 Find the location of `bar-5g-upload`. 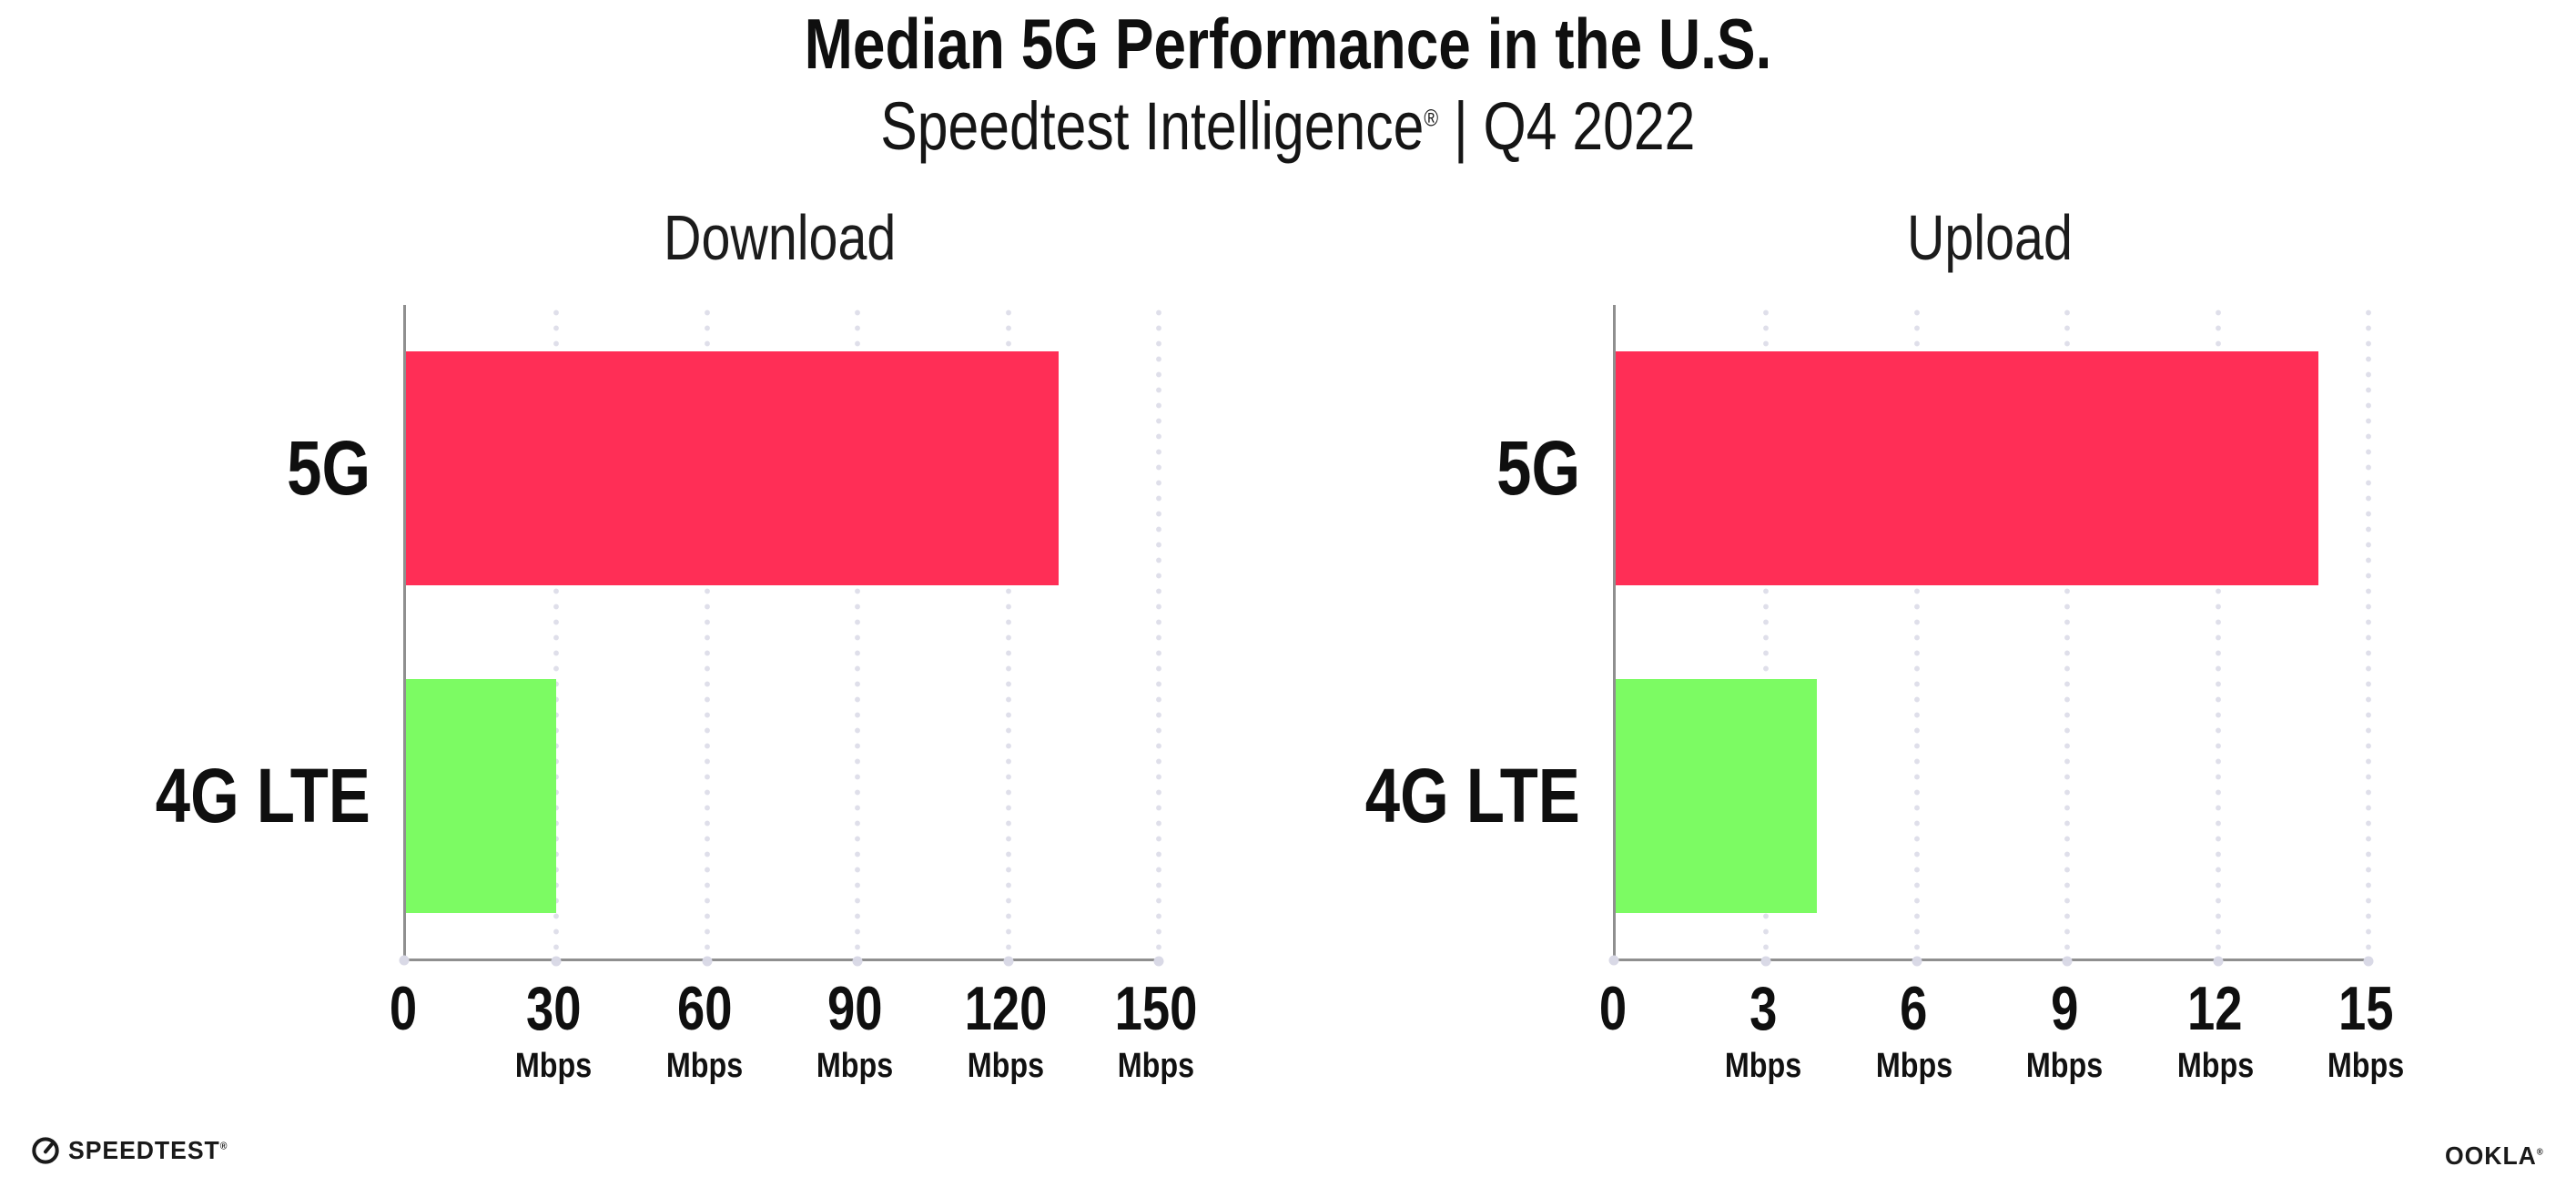

bar-5g-upload is located at coordinates (1967, 468).